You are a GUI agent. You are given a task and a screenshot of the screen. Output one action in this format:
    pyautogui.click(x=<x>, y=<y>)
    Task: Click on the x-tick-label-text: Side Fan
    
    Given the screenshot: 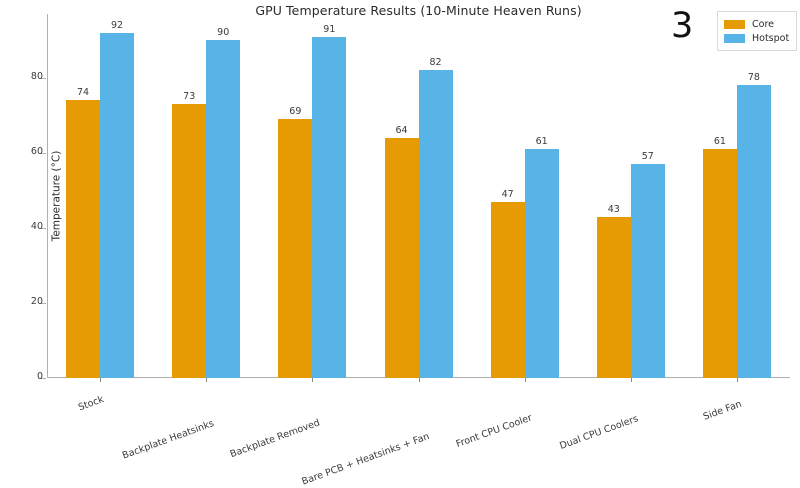 What is the action you would take?
    pyautogui.click(x=722, y=410)
    